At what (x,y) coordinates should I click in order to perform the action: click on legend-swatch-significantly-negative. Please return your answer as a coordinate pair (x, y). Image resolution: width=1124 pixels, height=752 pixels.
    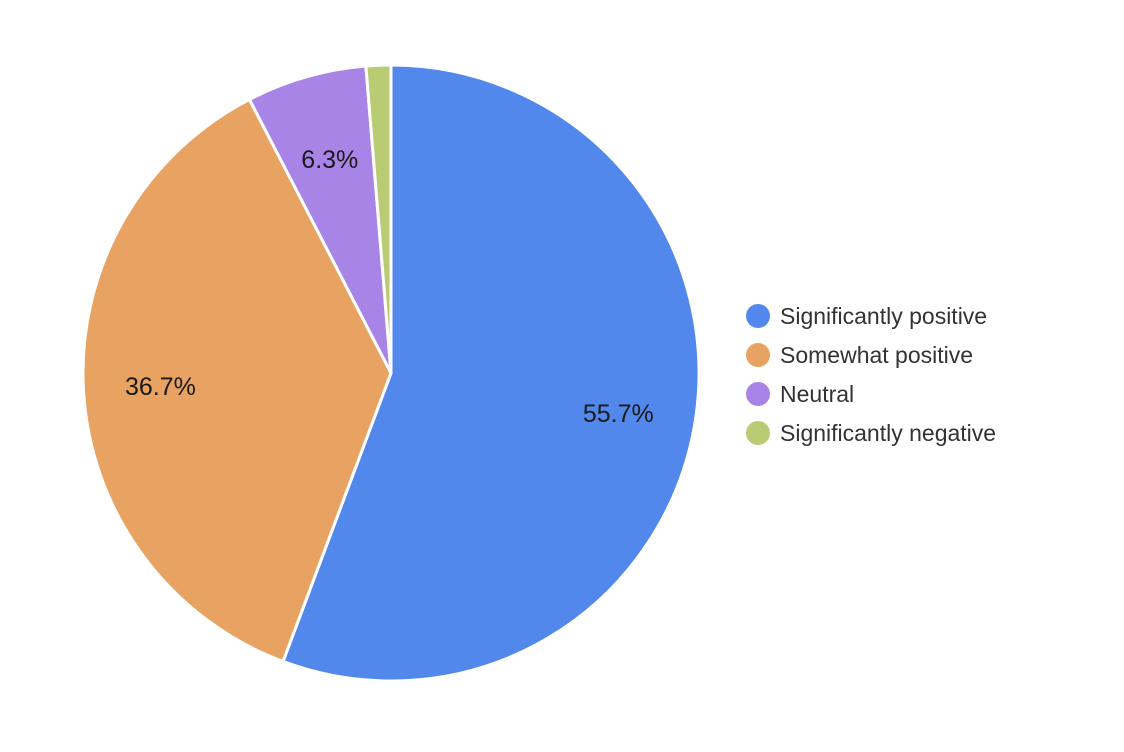
    Looking at the image, I should click on (758, 433).